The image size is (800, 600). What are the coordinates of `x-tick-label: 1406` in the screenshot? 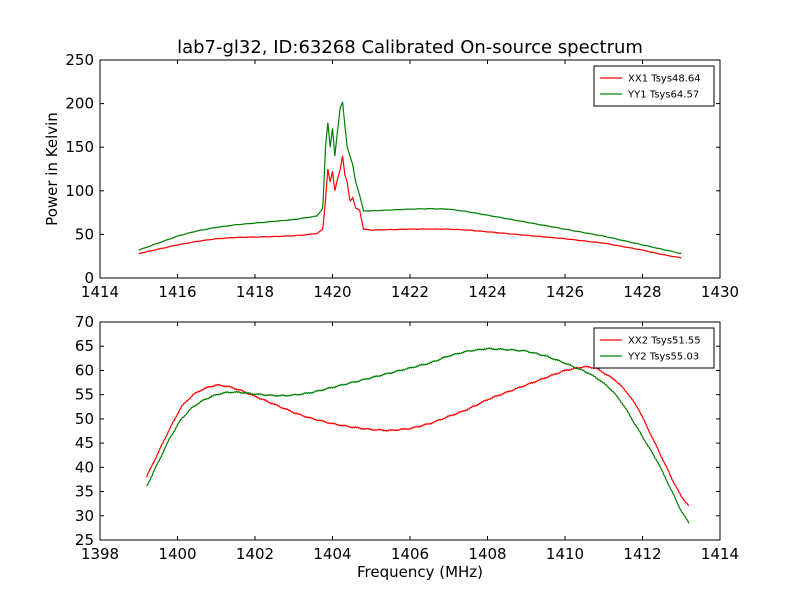 It's located at (410, 554).